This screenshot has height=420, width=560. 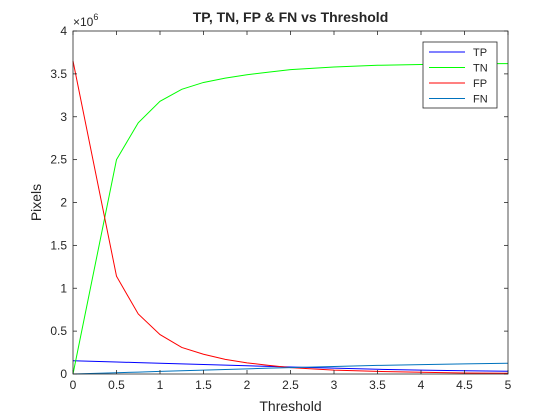 I want to click on x-tick-label: 3, so click(x=334, y=385).